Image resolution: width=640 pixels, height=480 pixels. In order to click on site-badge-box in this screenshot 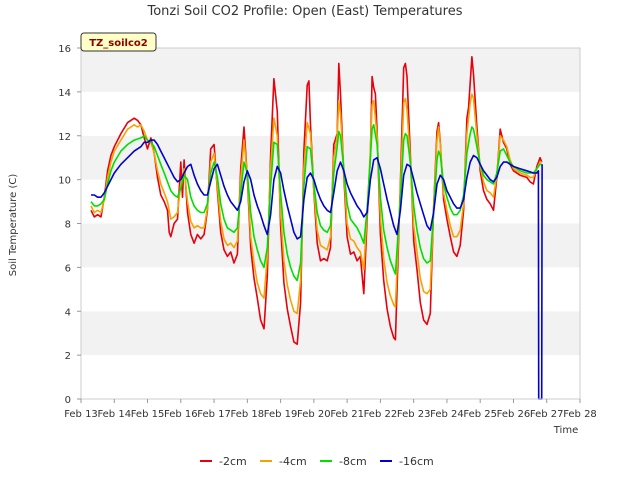, I will do `click(118, 42)`.